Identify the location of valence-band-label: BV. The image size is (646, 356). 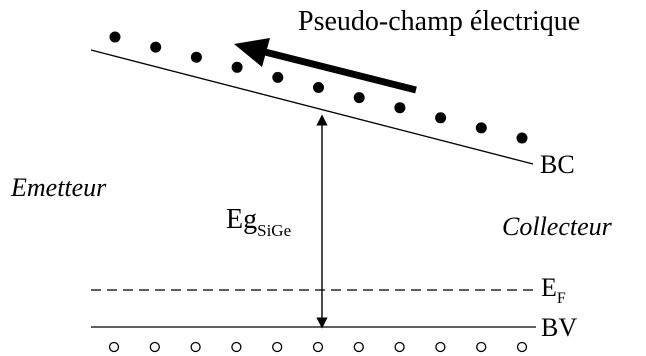
(559, 327).